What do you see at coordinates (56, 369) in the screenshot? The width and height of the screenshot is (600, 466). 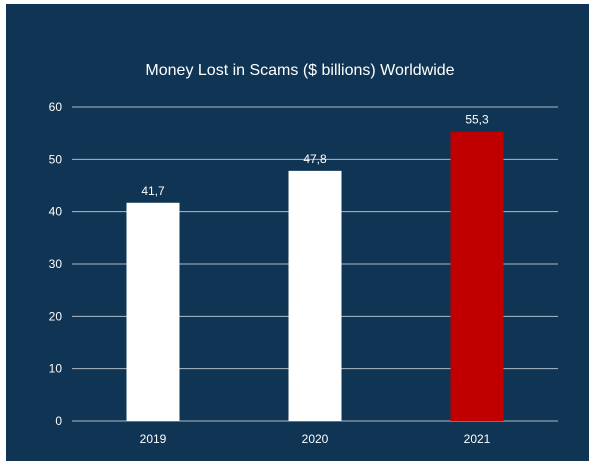 I see `y-tick-label: 10` at bounding box center [56, 369].